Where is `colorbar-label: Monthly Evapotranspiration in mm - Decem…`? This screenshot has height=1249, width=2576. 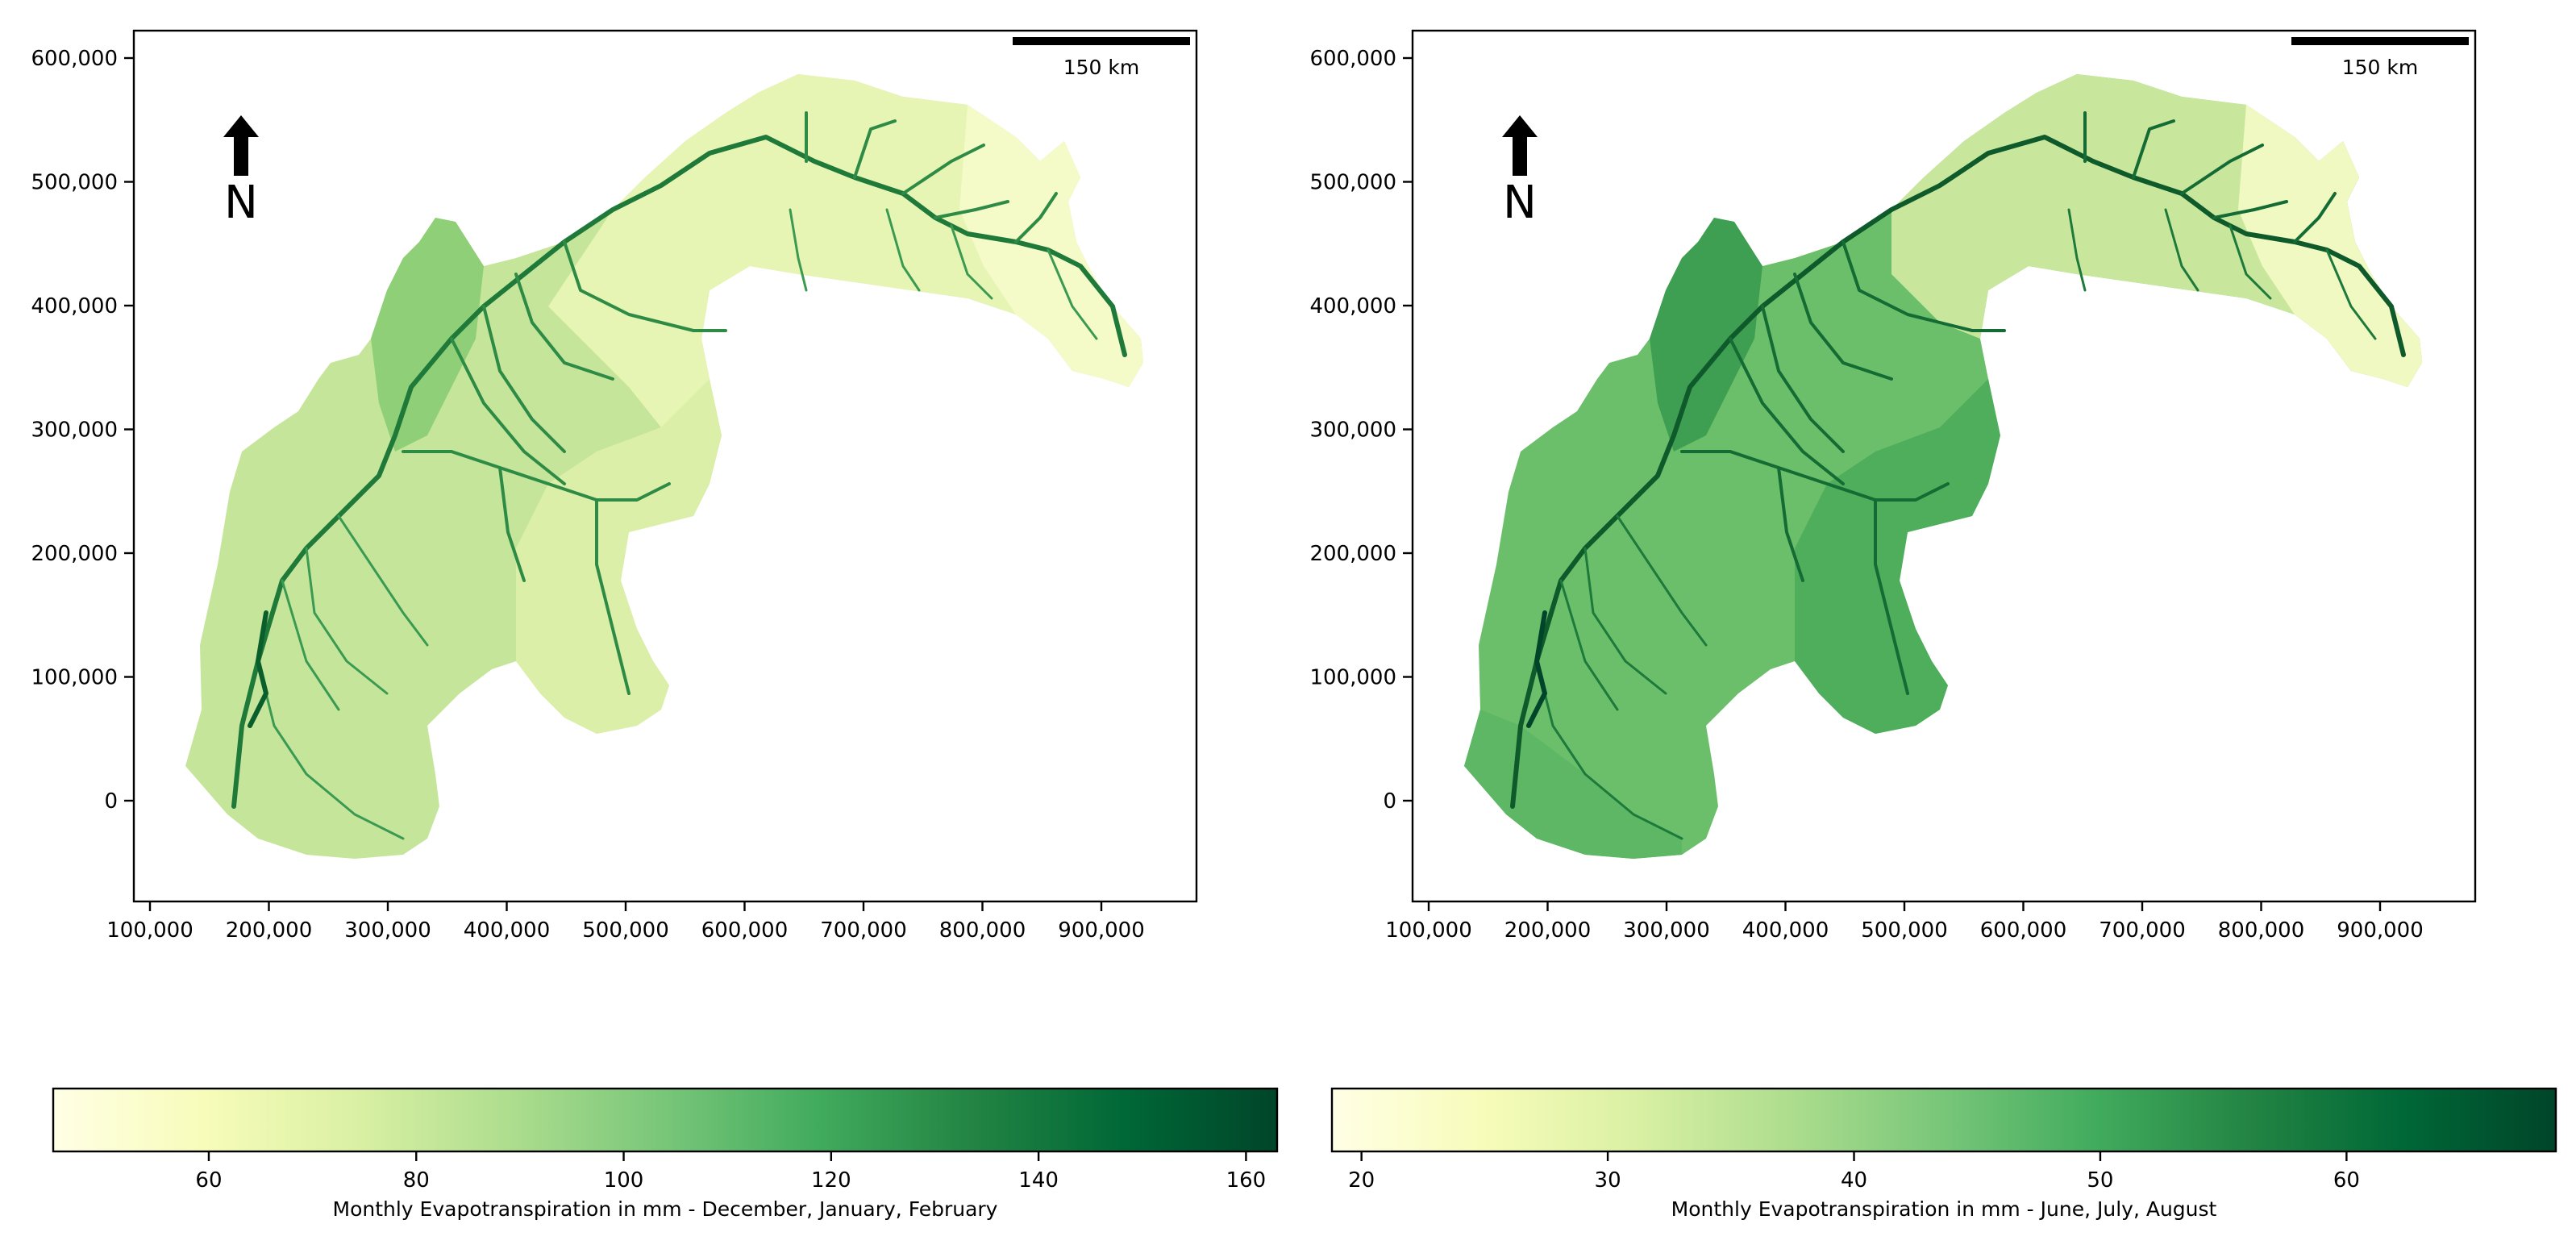 colorbar-label: Monthly Evapotranspiration in mm - Decem… is located at coordinates (666, 1209).